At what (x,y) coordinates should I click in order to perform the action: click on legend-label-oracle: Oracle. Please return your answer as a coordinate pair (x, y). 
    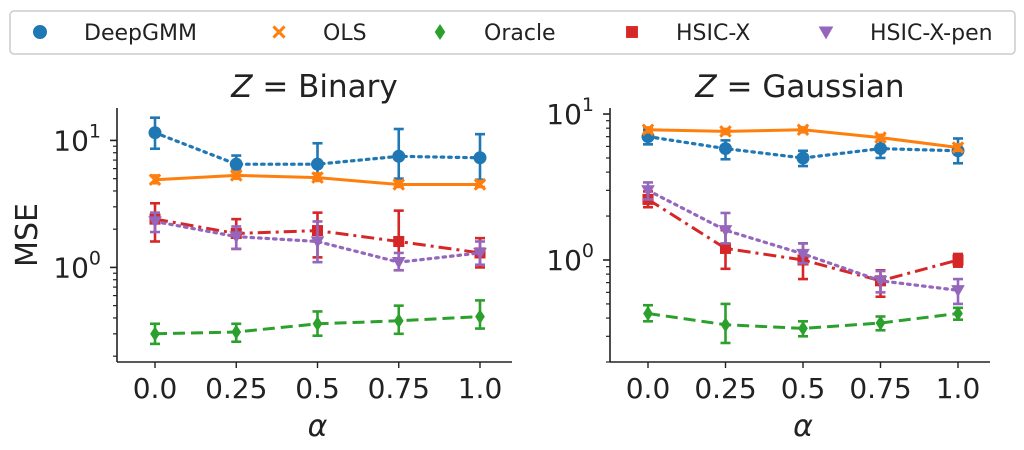
    Looking at the image, I should click on (520, 33).